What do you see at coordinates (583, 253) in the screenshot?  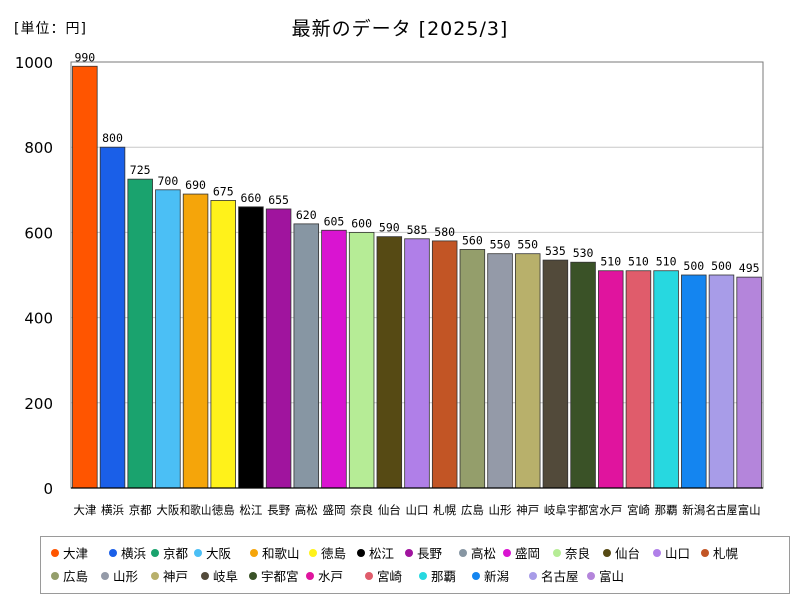 I see `data-label: 530` at bounding box center [583, 253].